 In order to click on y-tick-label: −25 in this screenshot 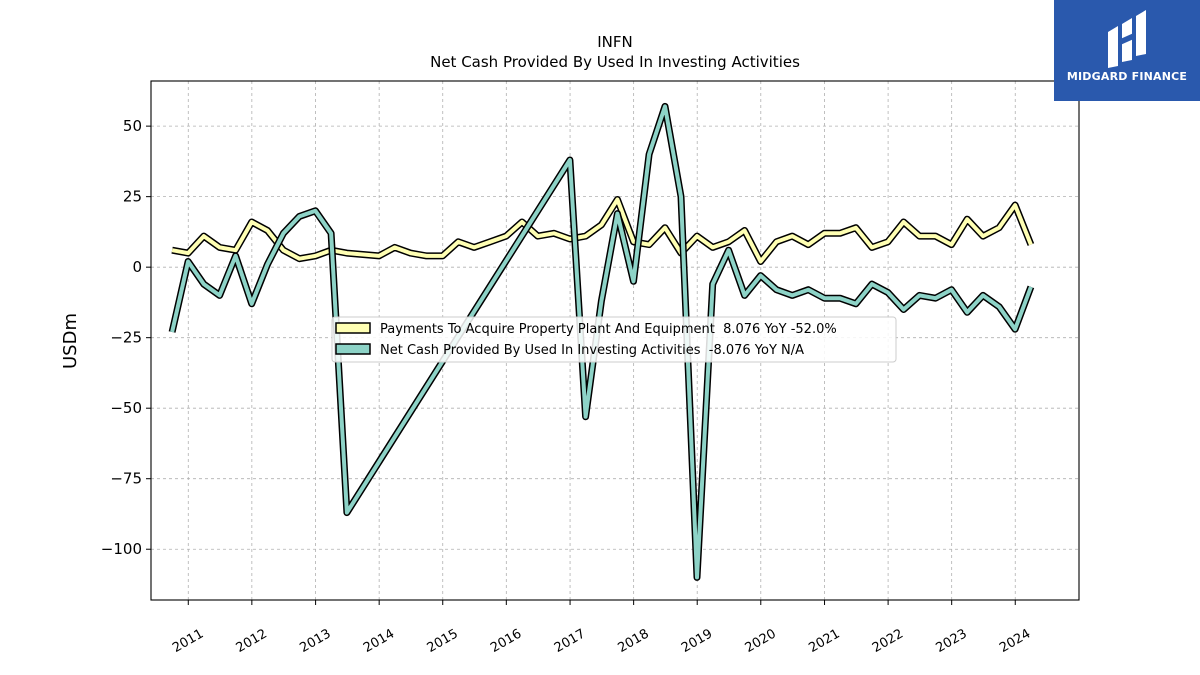, I will do `click(126, 338)`.